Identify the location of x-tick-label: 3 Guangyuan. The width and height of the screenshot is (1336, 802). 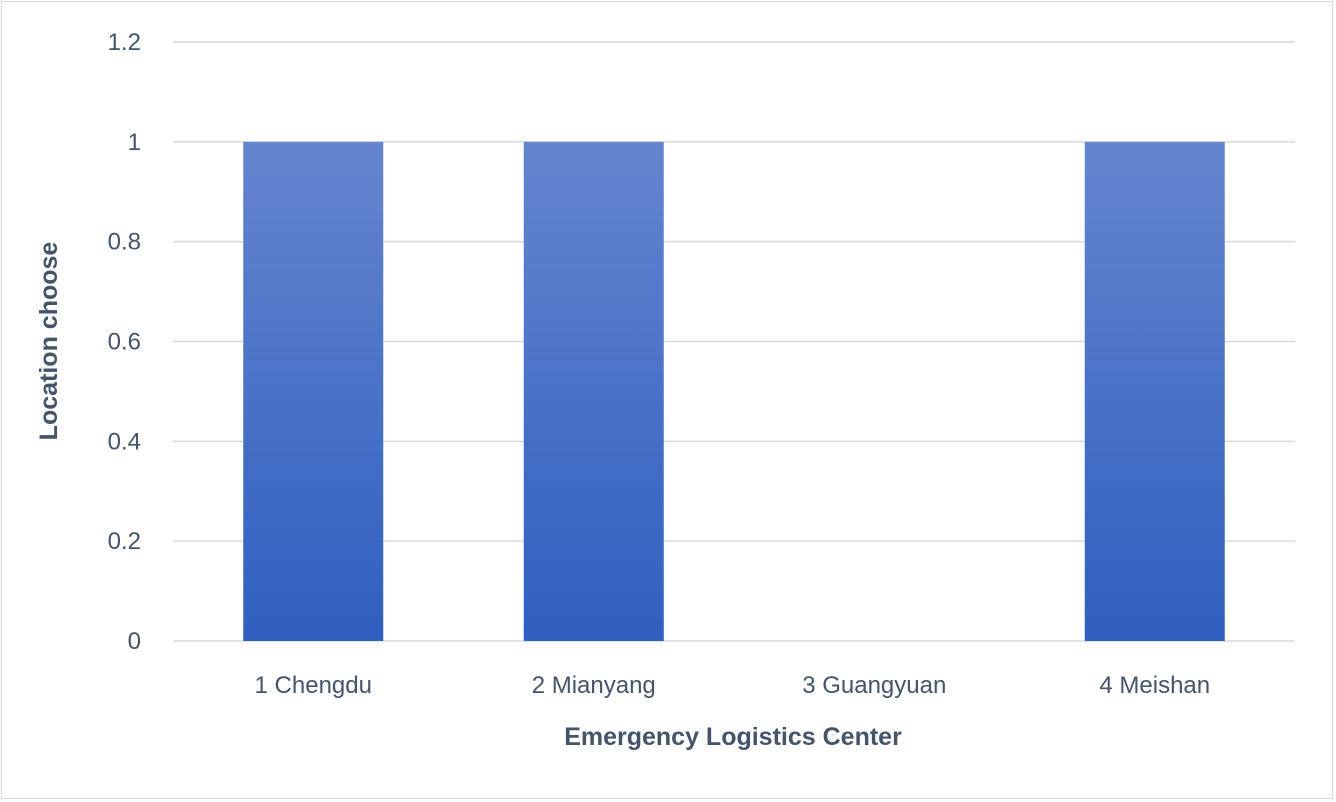
(874, 685).